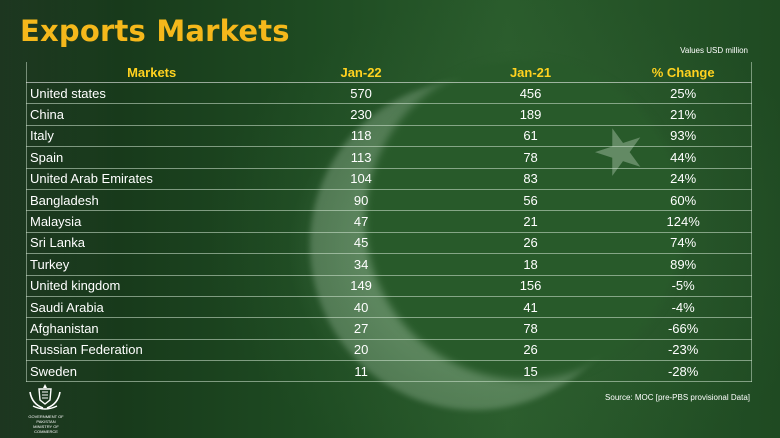 This screenshot has width=780, height=438. What do you see at coordinates (530, 136) in the screenshot?
I see `cell-jan21: 61` at bounding box center [530, 136].